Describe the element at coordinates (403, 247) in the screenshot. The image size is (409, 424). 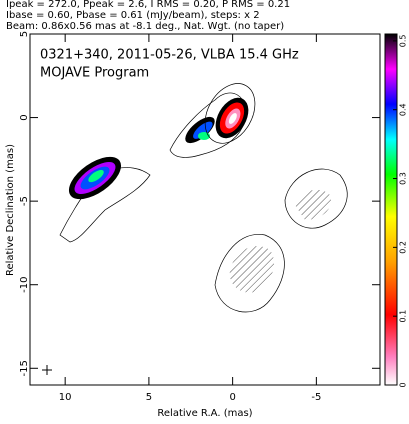
I see `colorbar-tick-label: 0.2` at that location.